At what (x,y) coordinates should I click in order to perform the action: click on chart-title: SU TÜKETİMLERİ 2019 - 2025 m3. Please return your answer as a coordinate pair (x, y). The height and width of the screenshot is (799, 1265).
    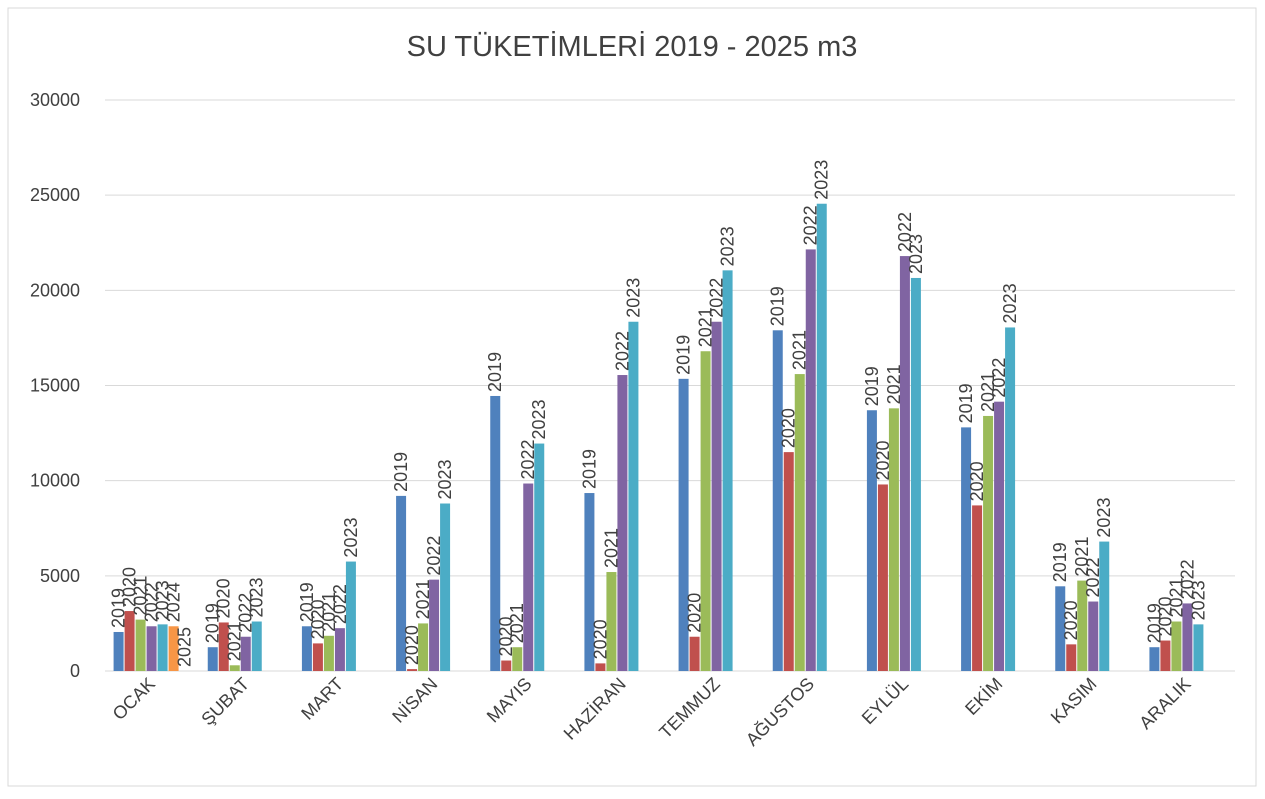
    Looking at the image, I should click on (632, 46).